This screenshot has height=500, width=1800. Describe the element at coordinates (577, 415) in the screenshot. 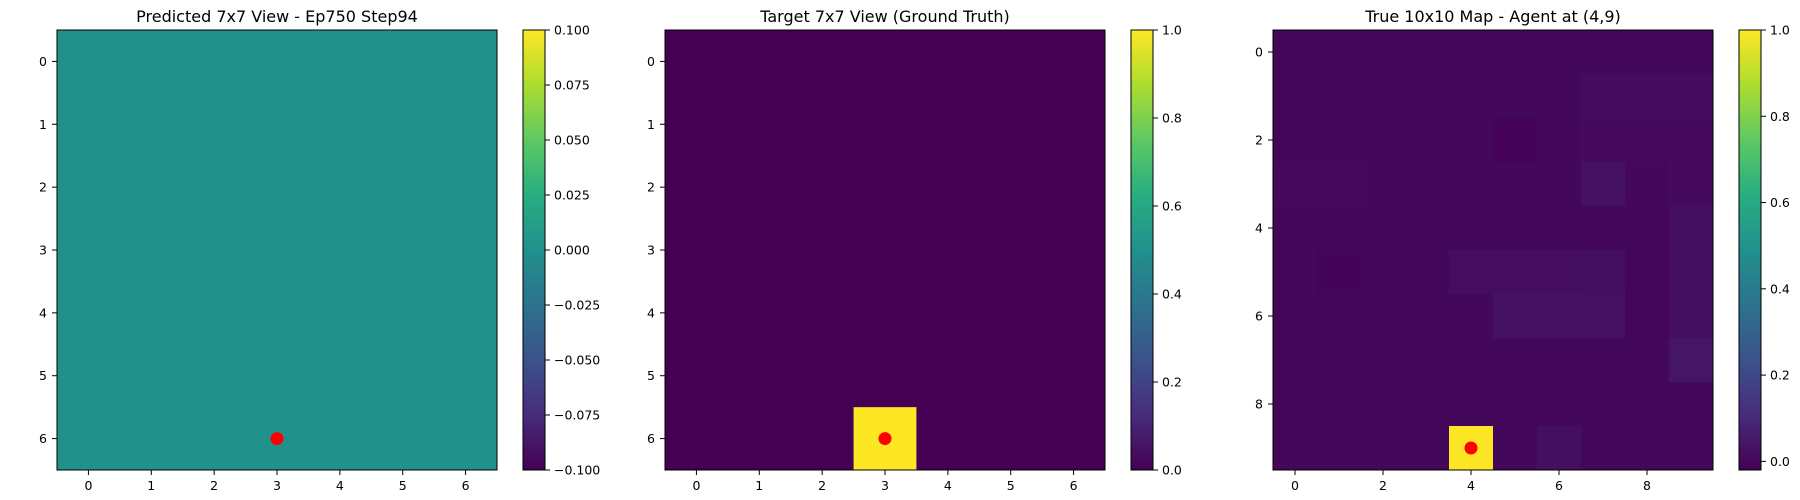

I see `colorbar-tick-label: −0.075` at that location.